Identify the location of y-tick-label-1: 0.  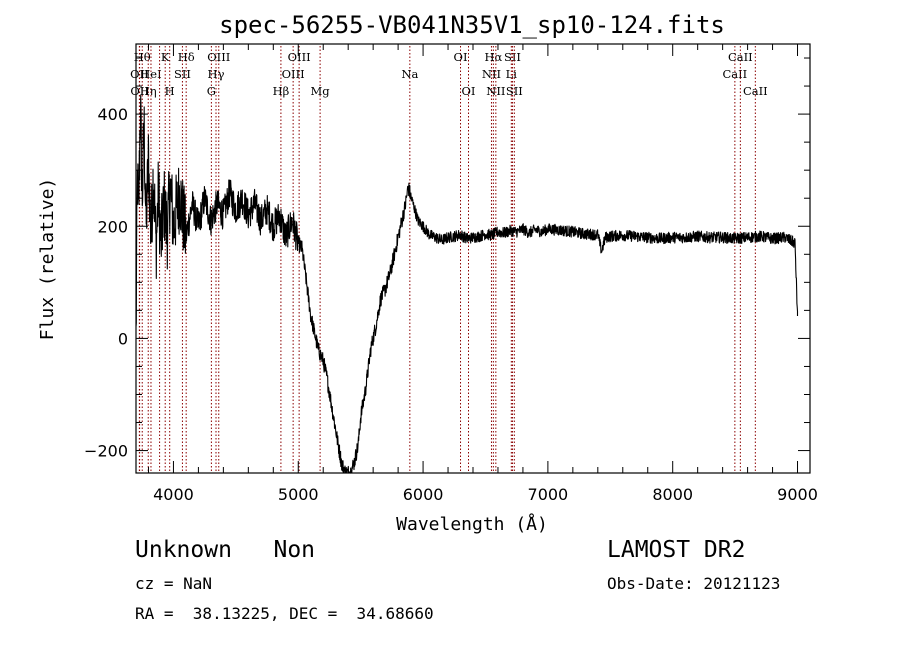
(123, 338).